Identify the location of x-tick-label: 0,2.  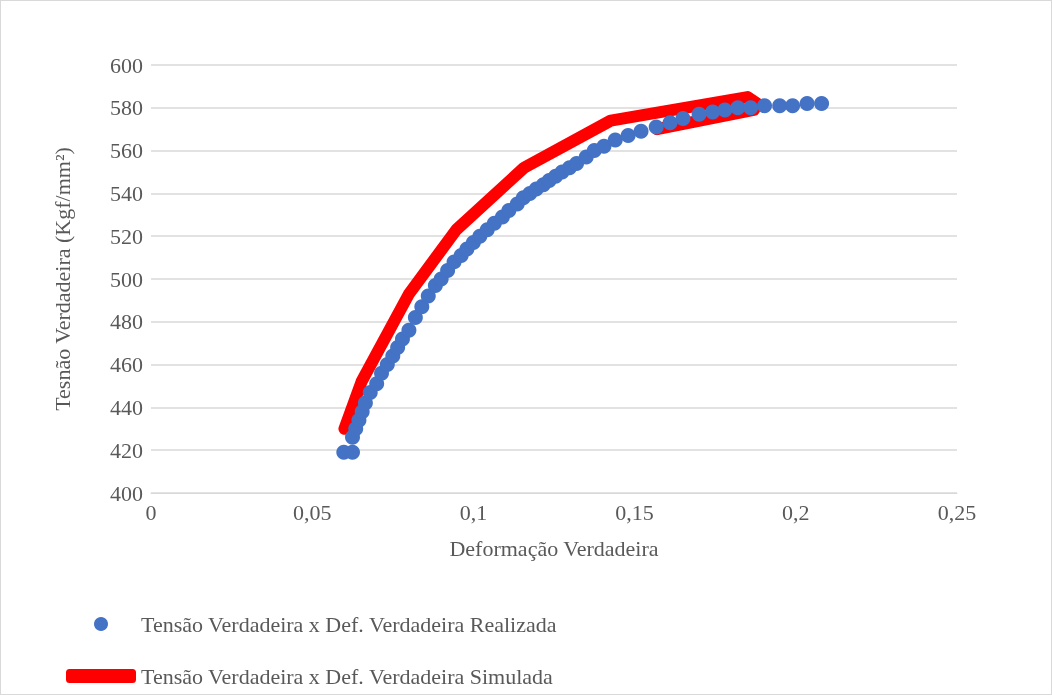
(796, 512).